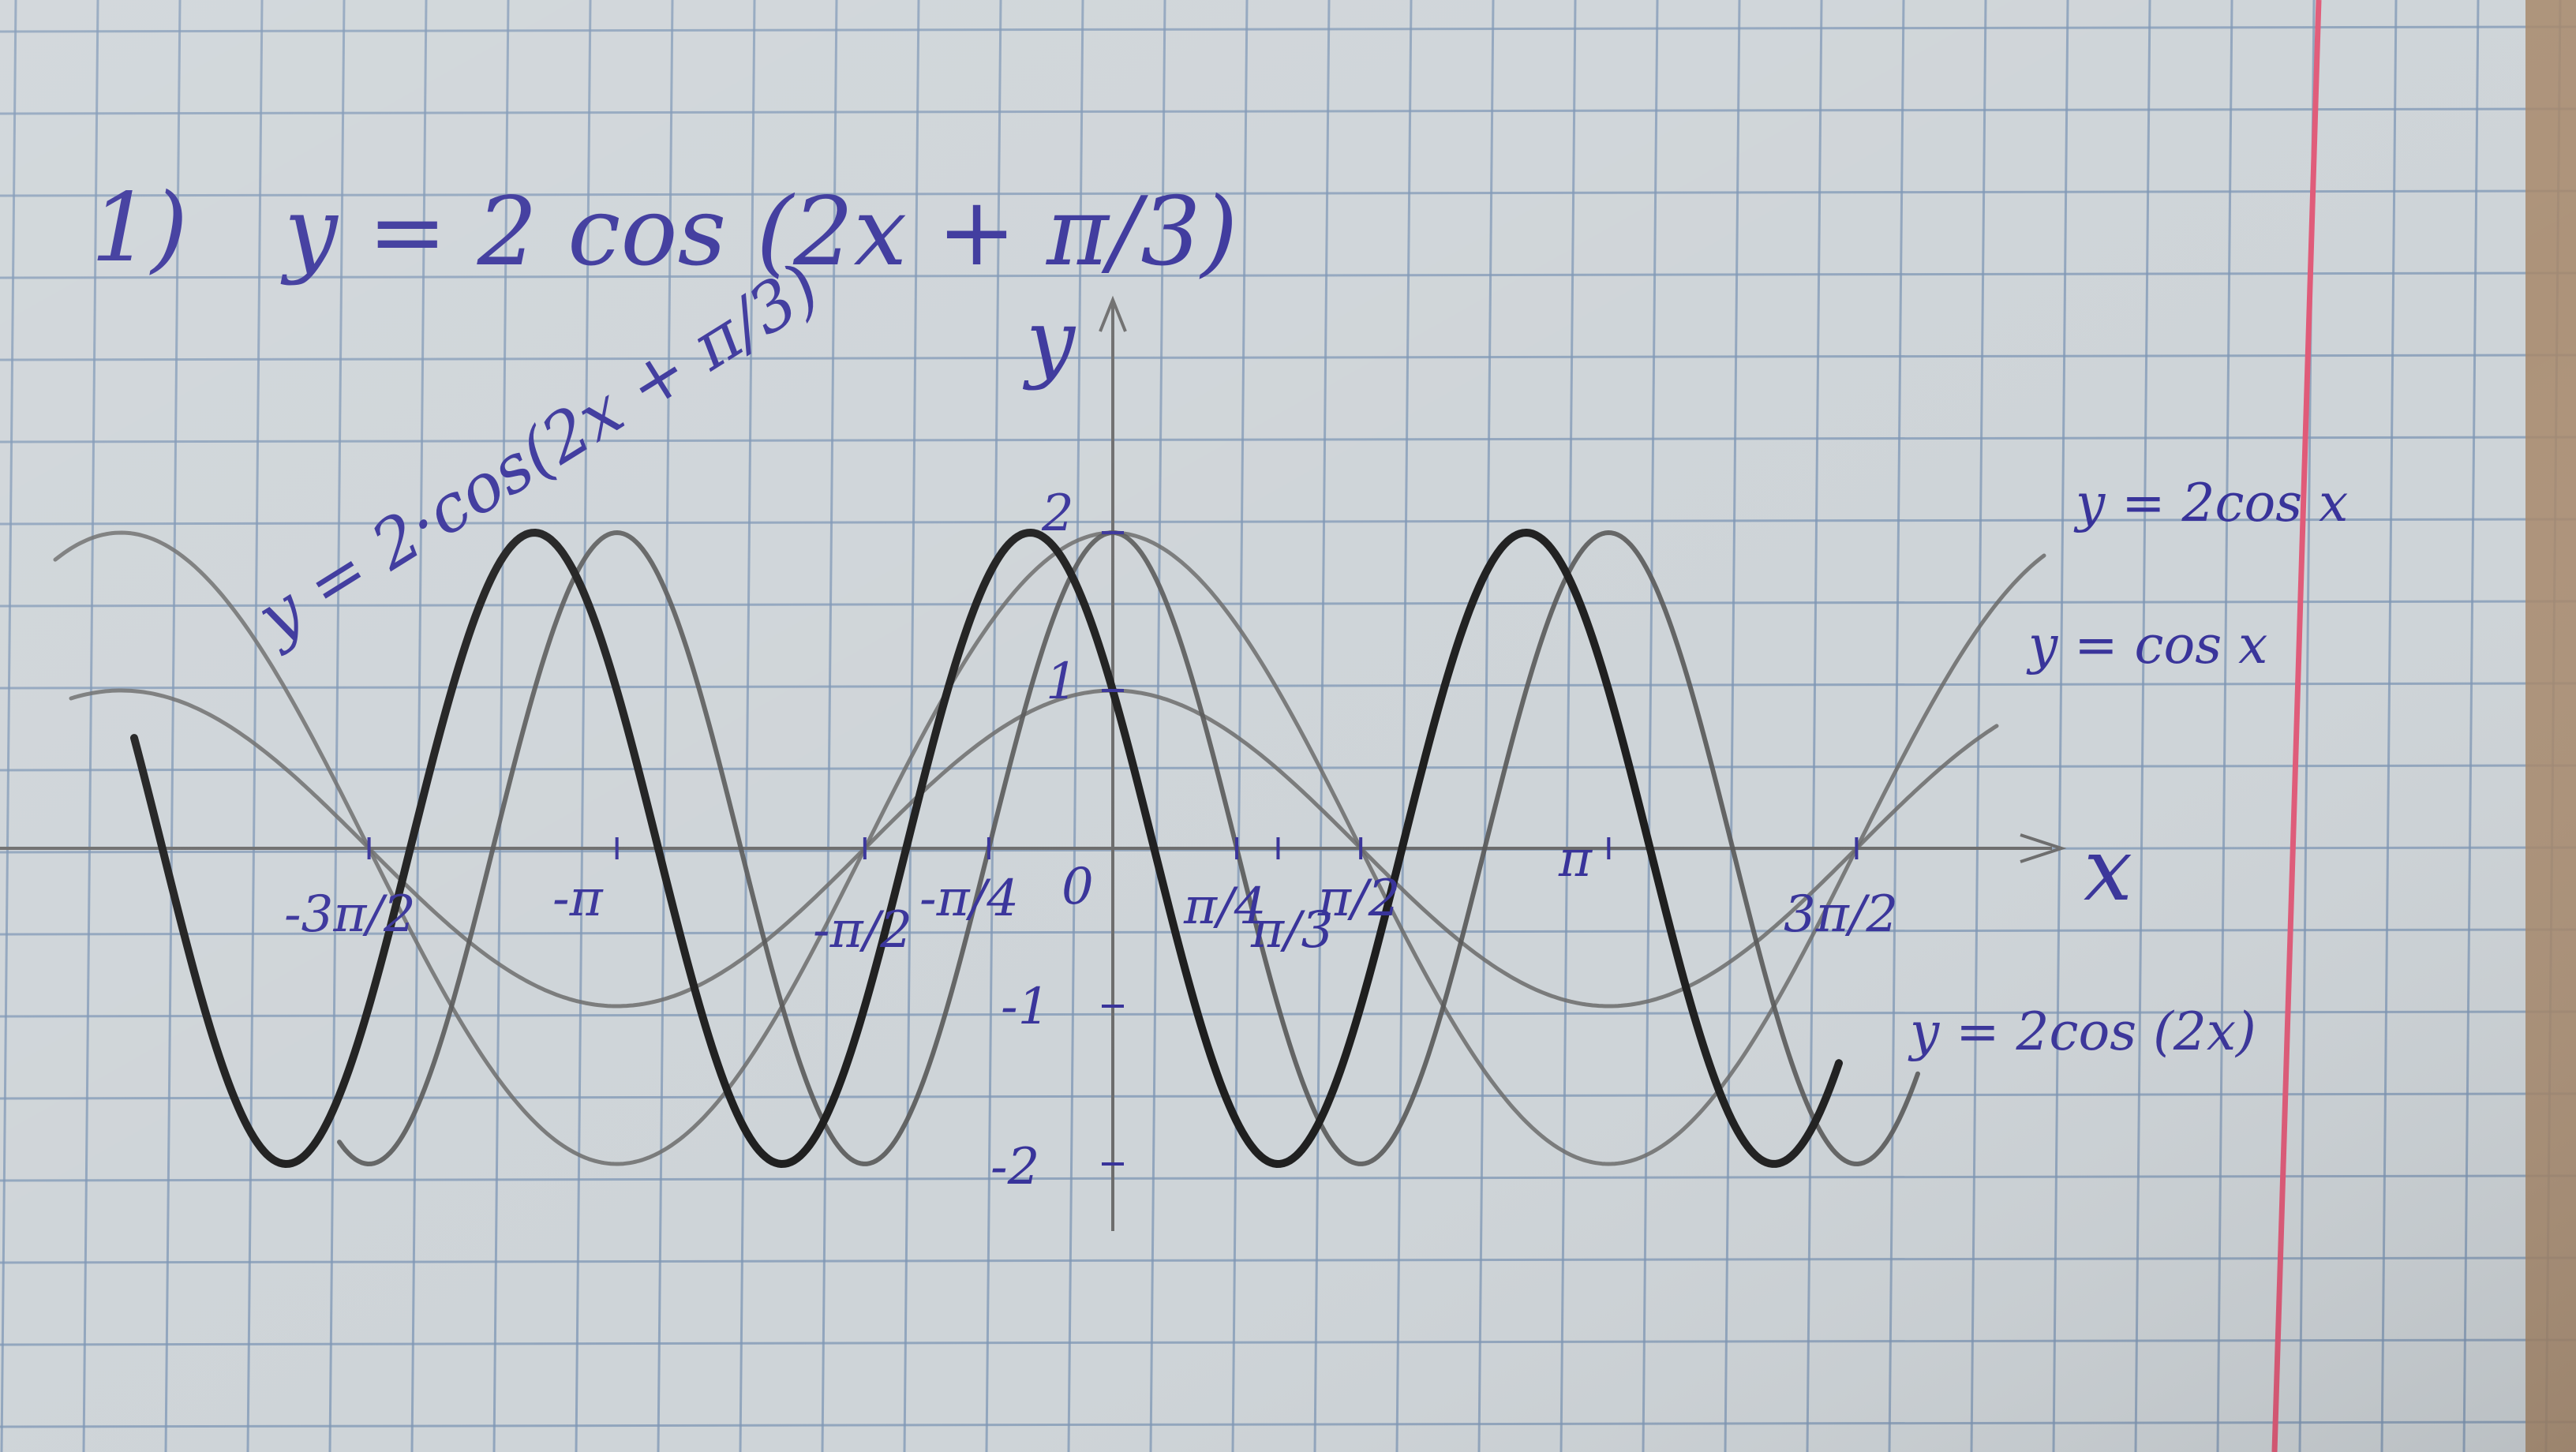 Image resolution: width=2576 pixels, height=1452 pixels. What do you see at coordinates (969, 899) in the screenshot?
I see `x-tick-label: -π/4` at bounding box center [969, 899].